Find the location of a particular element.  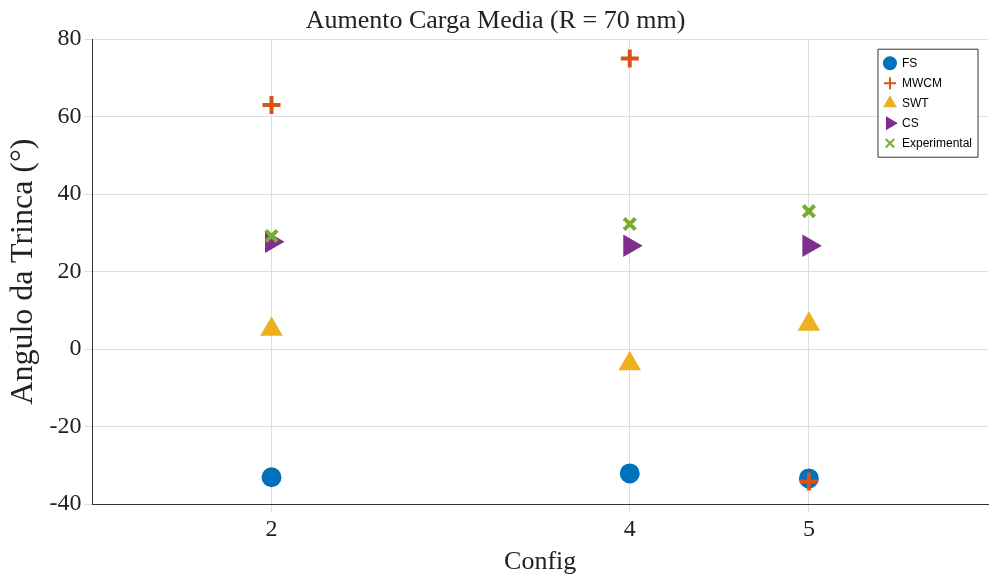

y-tick-label: -40 is located at coordinates (65, 502).